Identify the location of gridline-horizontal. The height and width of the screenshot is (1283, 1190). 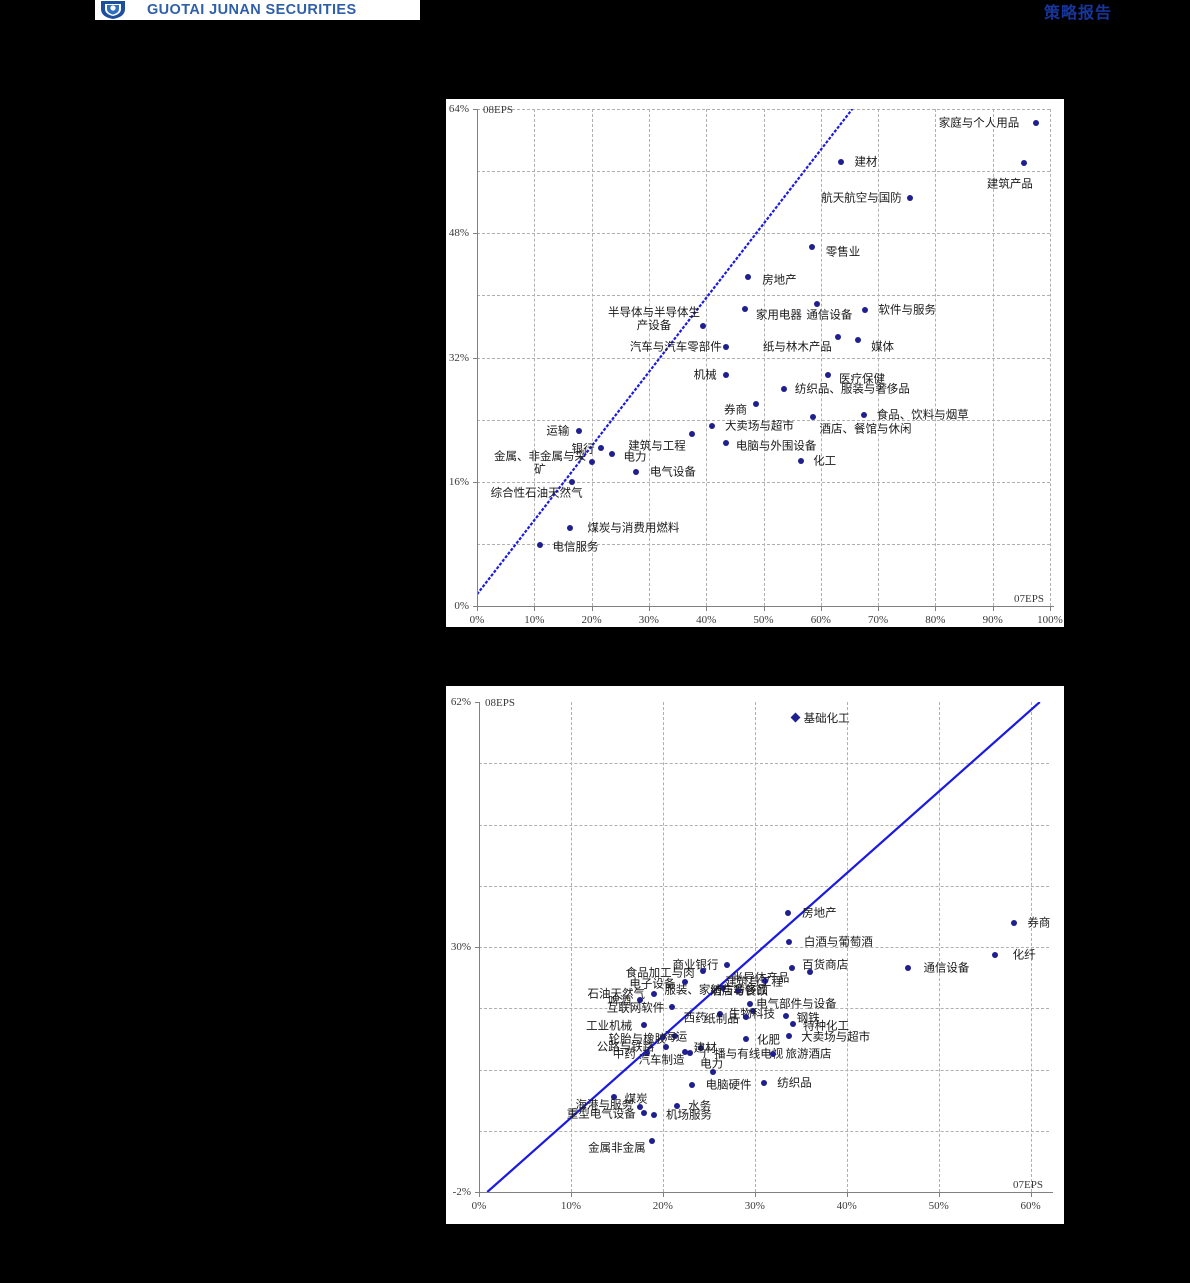
(764, 1070).